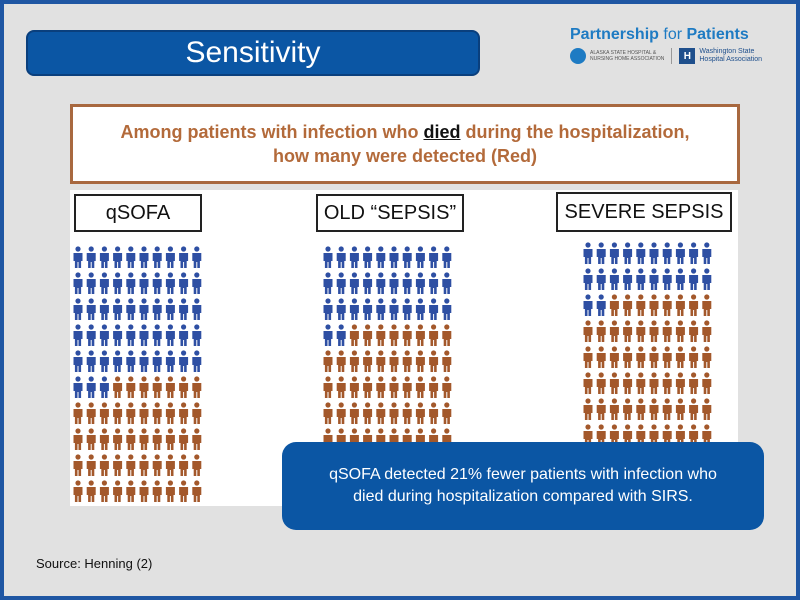 Image resolution: width=800 pixels, height=600 pixels. Describe the element at coordinates (272, 132) in the screenshot. I see `question-line1-before: Among patients with infection who` at that location.